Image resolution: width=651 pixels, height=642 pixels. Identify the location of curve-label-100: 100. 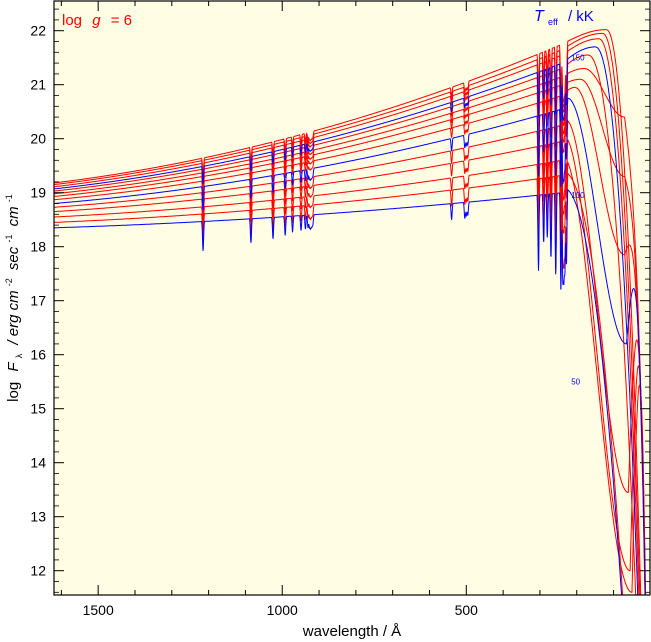
(578, 195).